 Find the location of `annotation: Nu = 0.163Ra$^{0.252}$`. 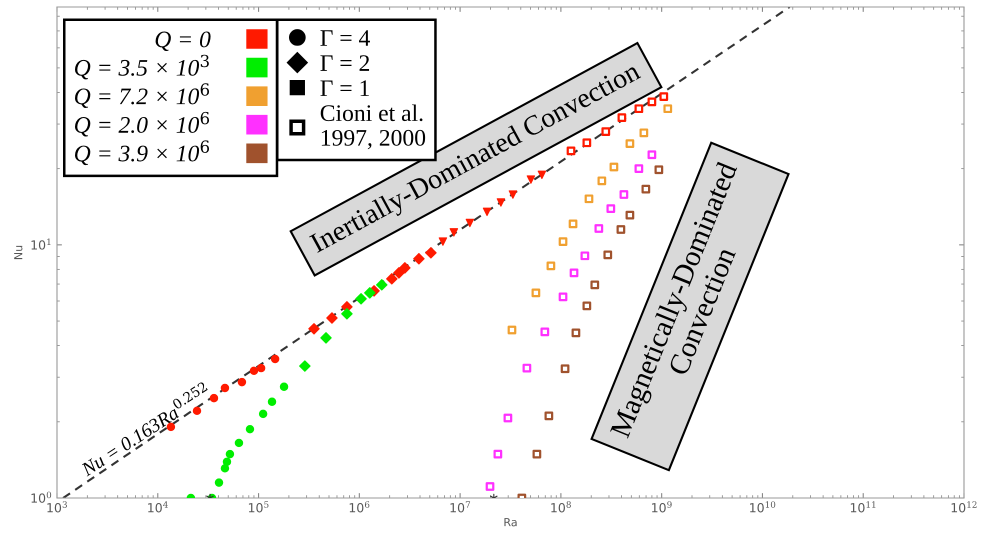

annotation: Nu = 0.163Ra$^{0.252}$ is located at coordinates (145, 429).